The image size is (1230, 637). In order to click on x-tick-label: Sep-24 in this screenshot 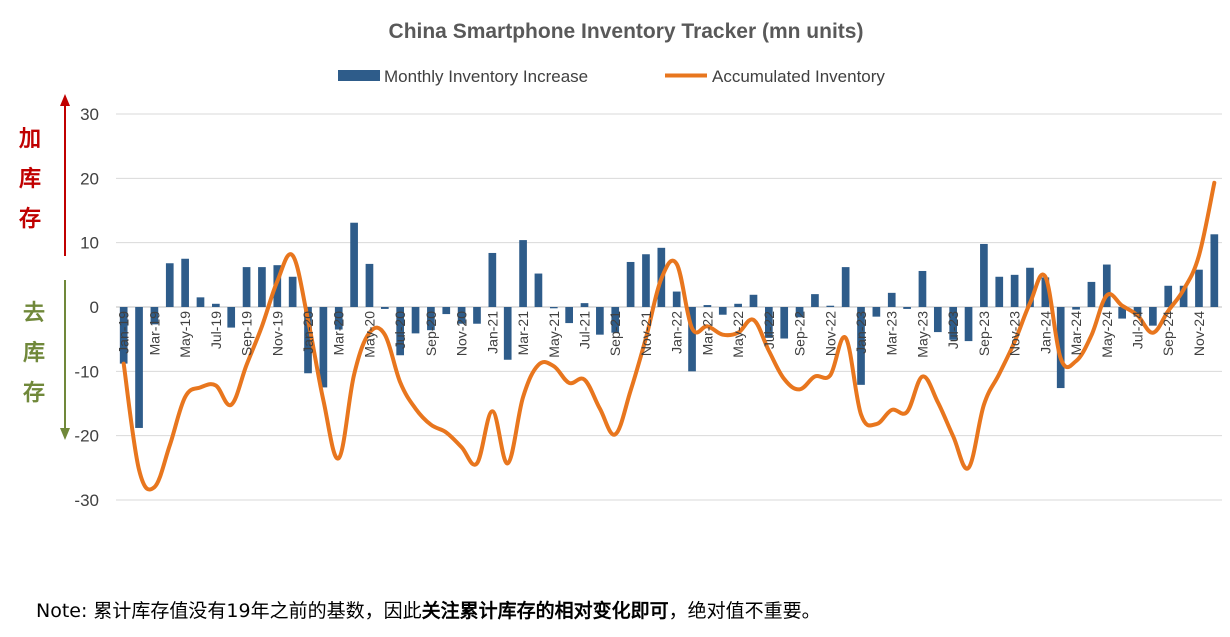, I will do `click(1168, 333)`.